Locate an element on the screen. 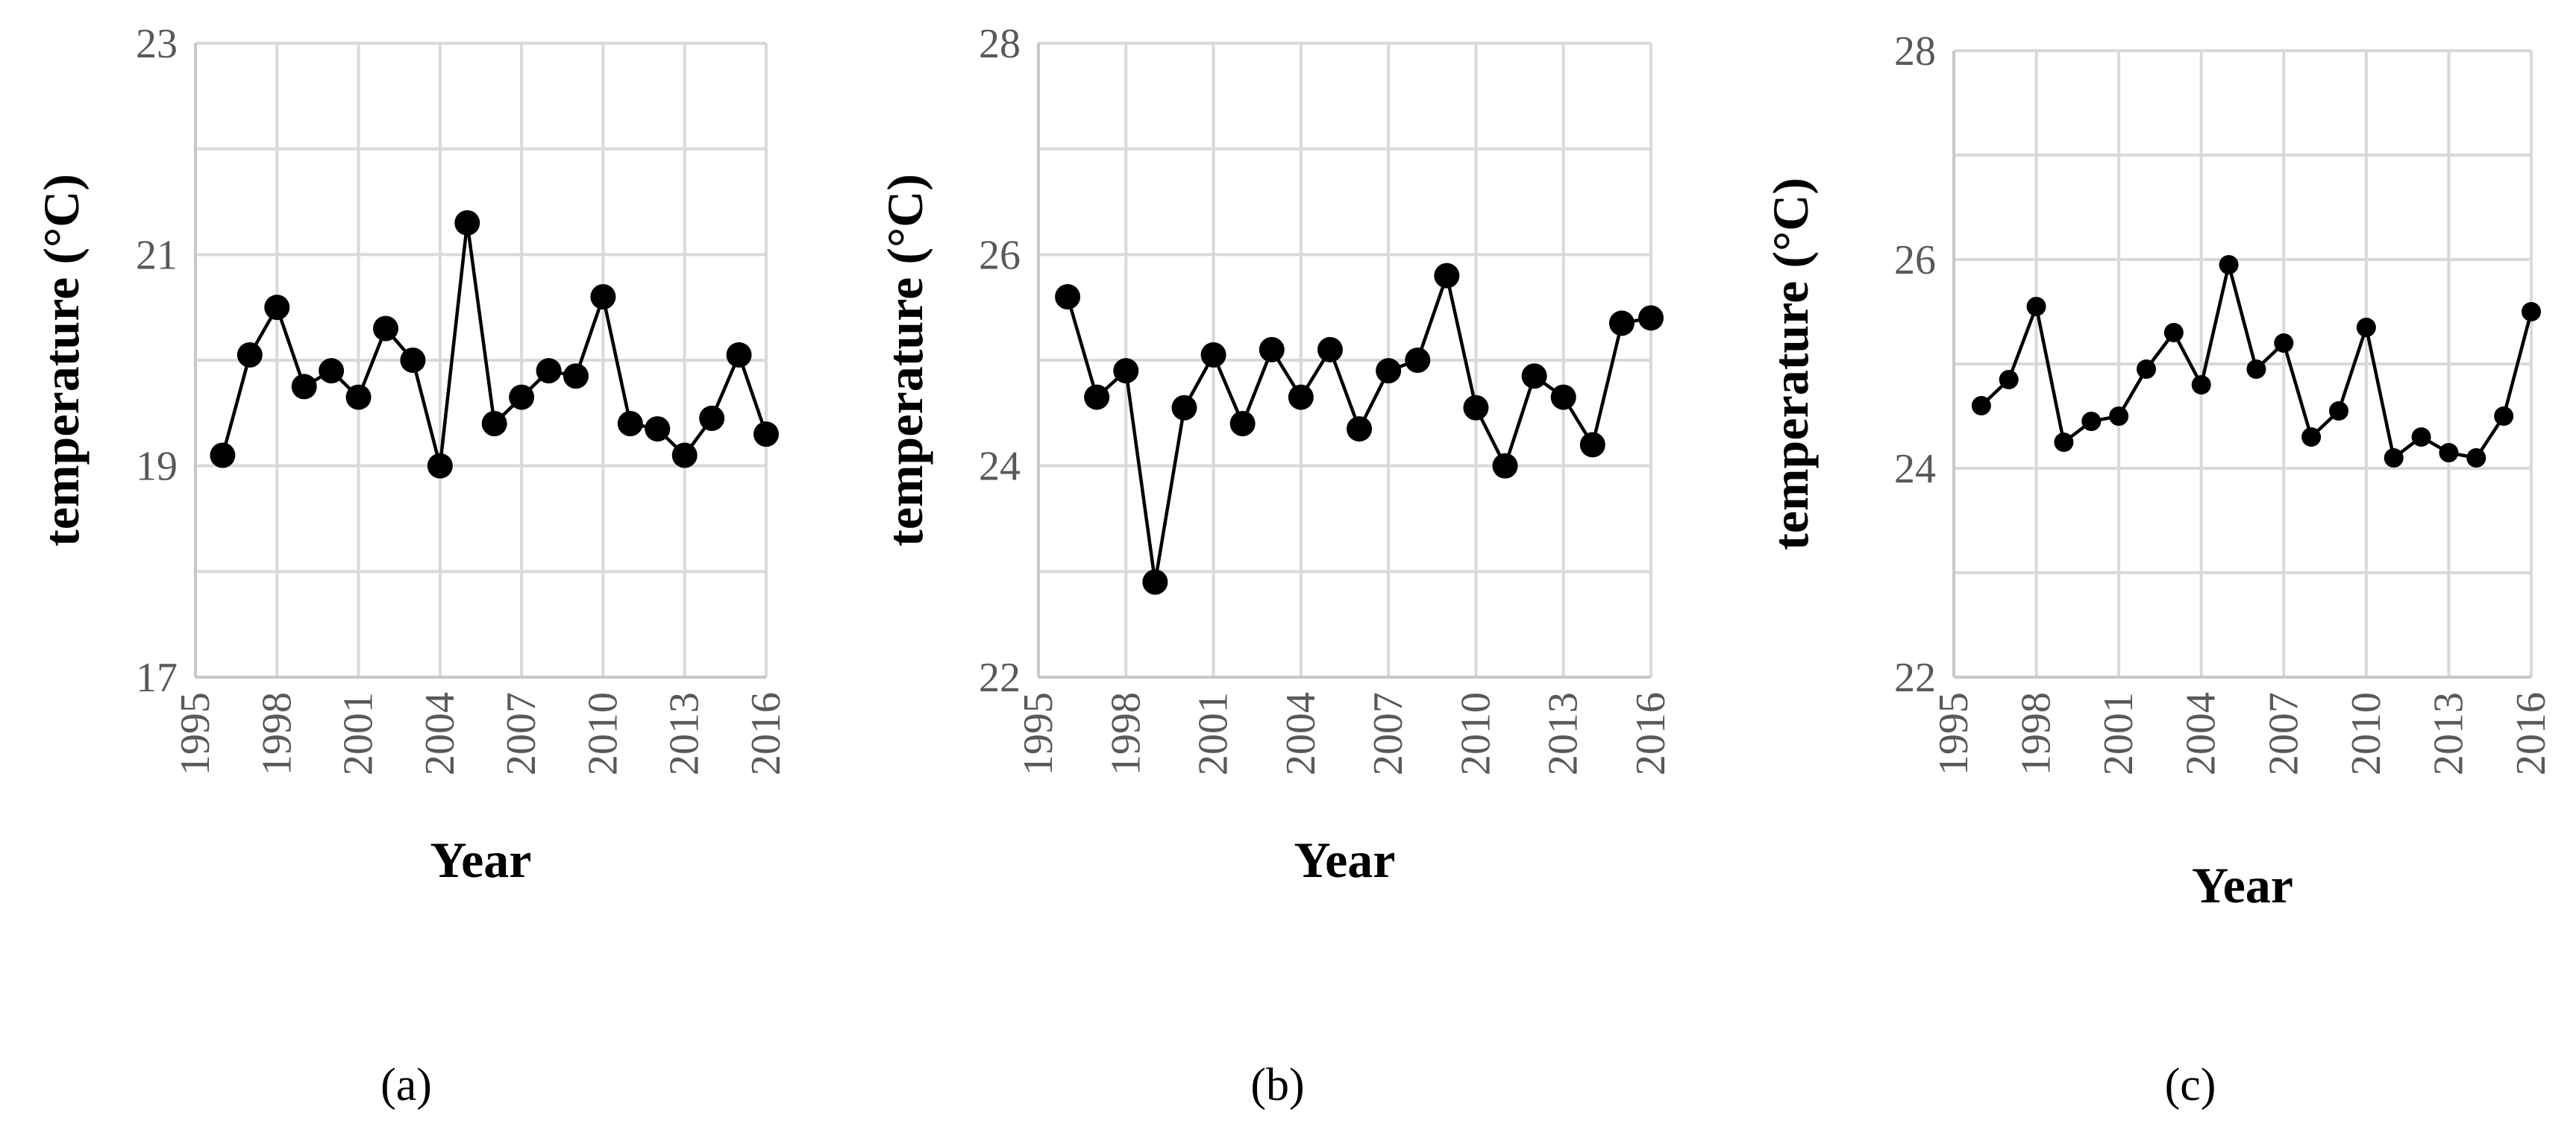  panel-label: (a) is located at coordinates (406, 1085).